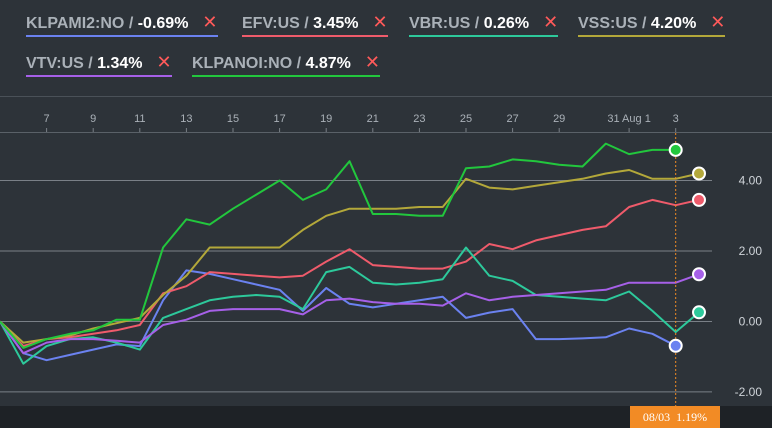  Describe the element at coordinates (512, 119) in the screenshot. I see `x-tick-label: 27` at that location.